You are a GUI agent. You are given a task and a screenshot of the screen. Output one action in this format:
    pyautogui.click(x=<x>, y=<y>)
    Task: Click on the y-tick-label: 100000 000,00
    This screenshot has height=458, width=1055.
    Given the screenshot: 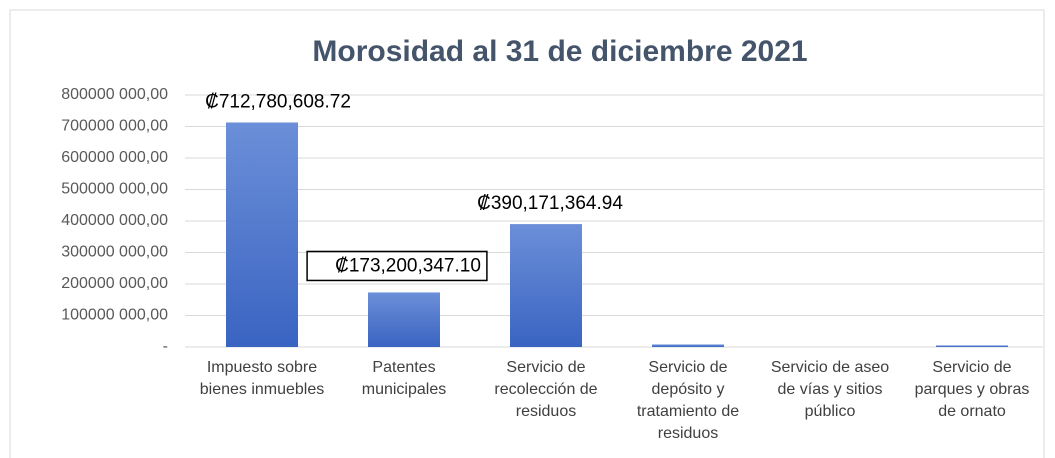 What is the action you would take?
    pyautogui.click(x=114, y=315)
    